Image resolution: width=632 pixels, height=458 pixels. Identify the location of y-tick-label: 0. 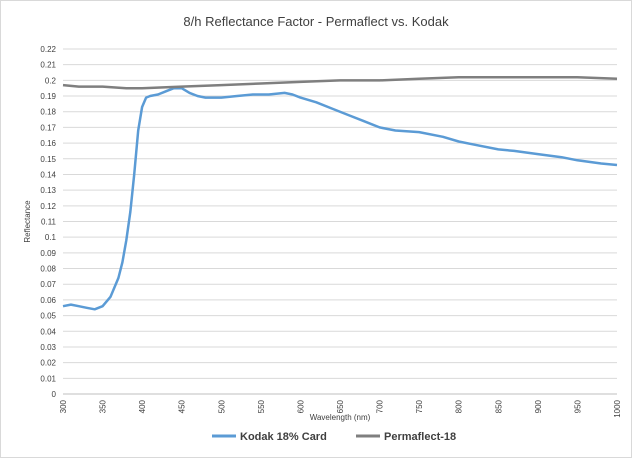
(54, 394).